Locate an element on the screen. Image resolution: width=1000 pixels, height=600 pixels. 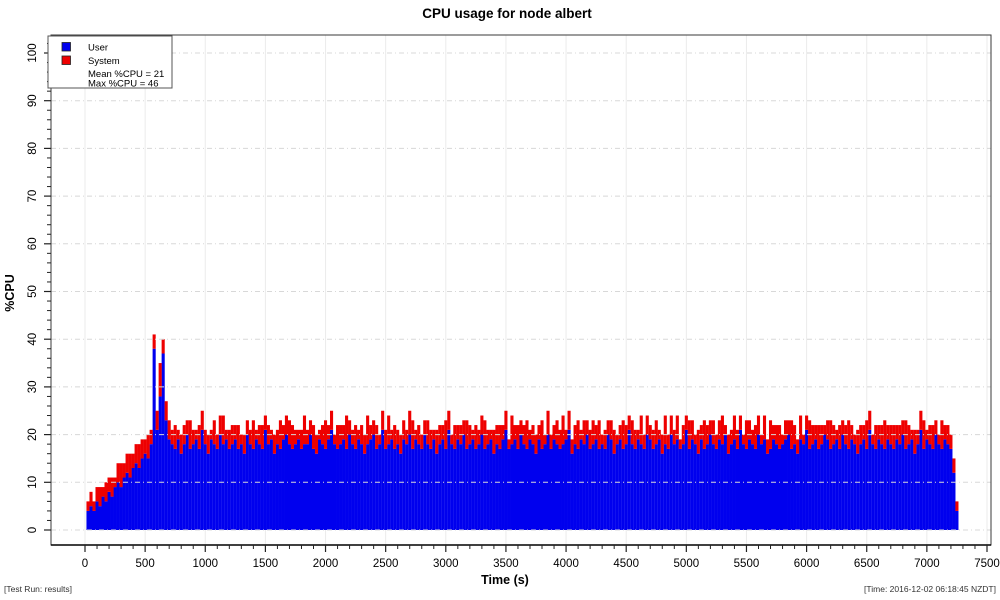
y-tick-label: 0 is located at coordinates (33, 530).